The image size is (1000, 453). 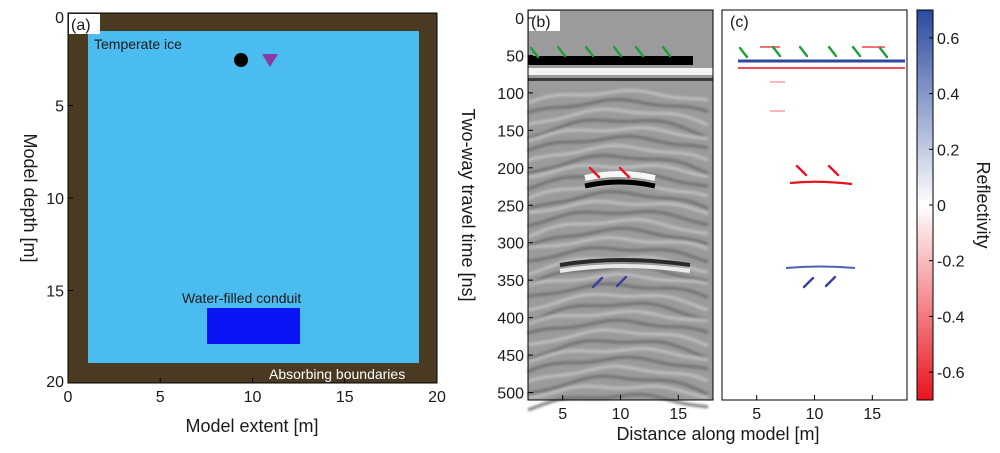 What do you see at coordinates (160, 397) in the screenshot?
I see `panel-a-x-tick-label: 5` at bounding box center [160, 397].